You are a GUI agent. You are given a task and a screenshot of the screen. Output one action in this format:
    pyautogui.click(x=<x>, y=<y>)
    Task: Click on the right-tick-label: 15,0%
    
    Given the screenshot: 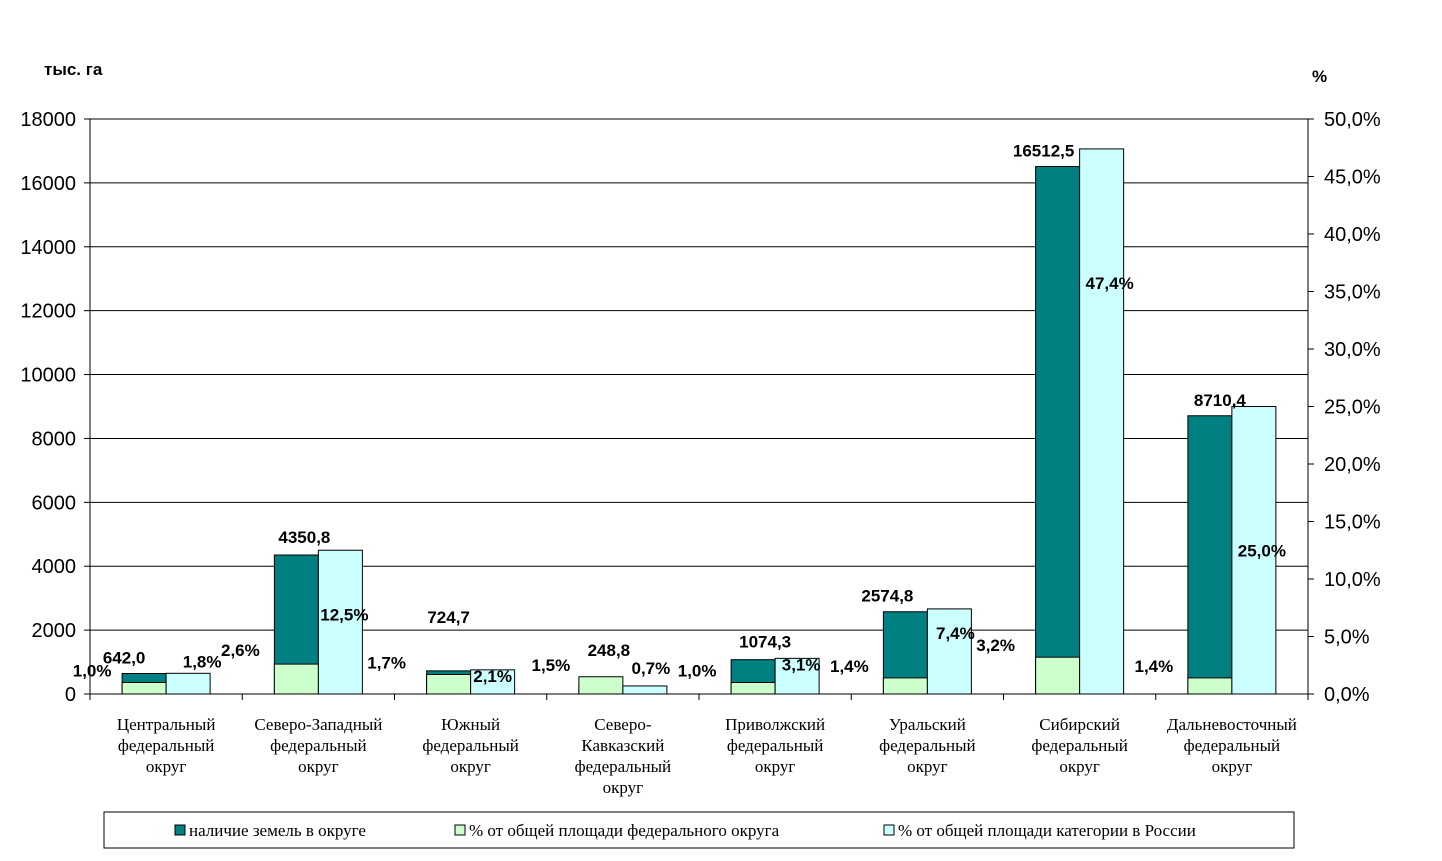 What is the action you would take?
    pyautogui.click(x=1352, y=523)
    